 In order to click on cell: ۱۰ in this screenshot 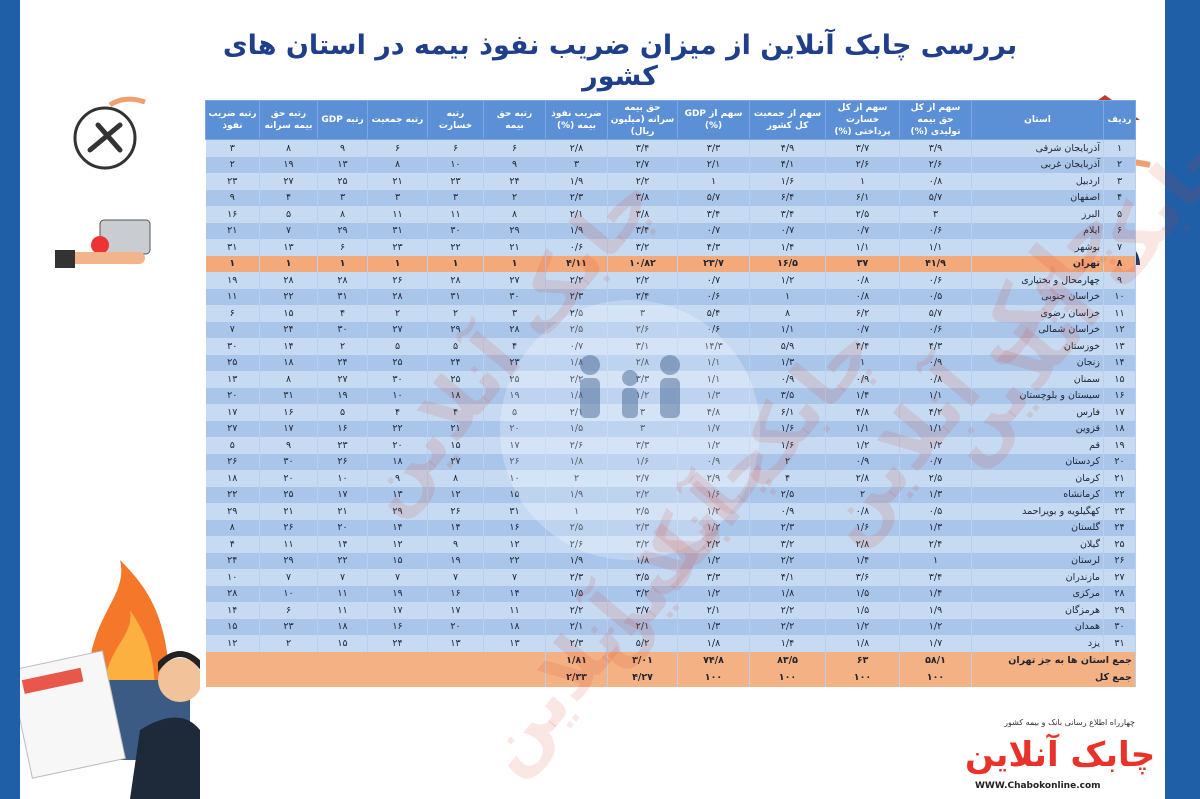, I will do `click(514, 478)`.